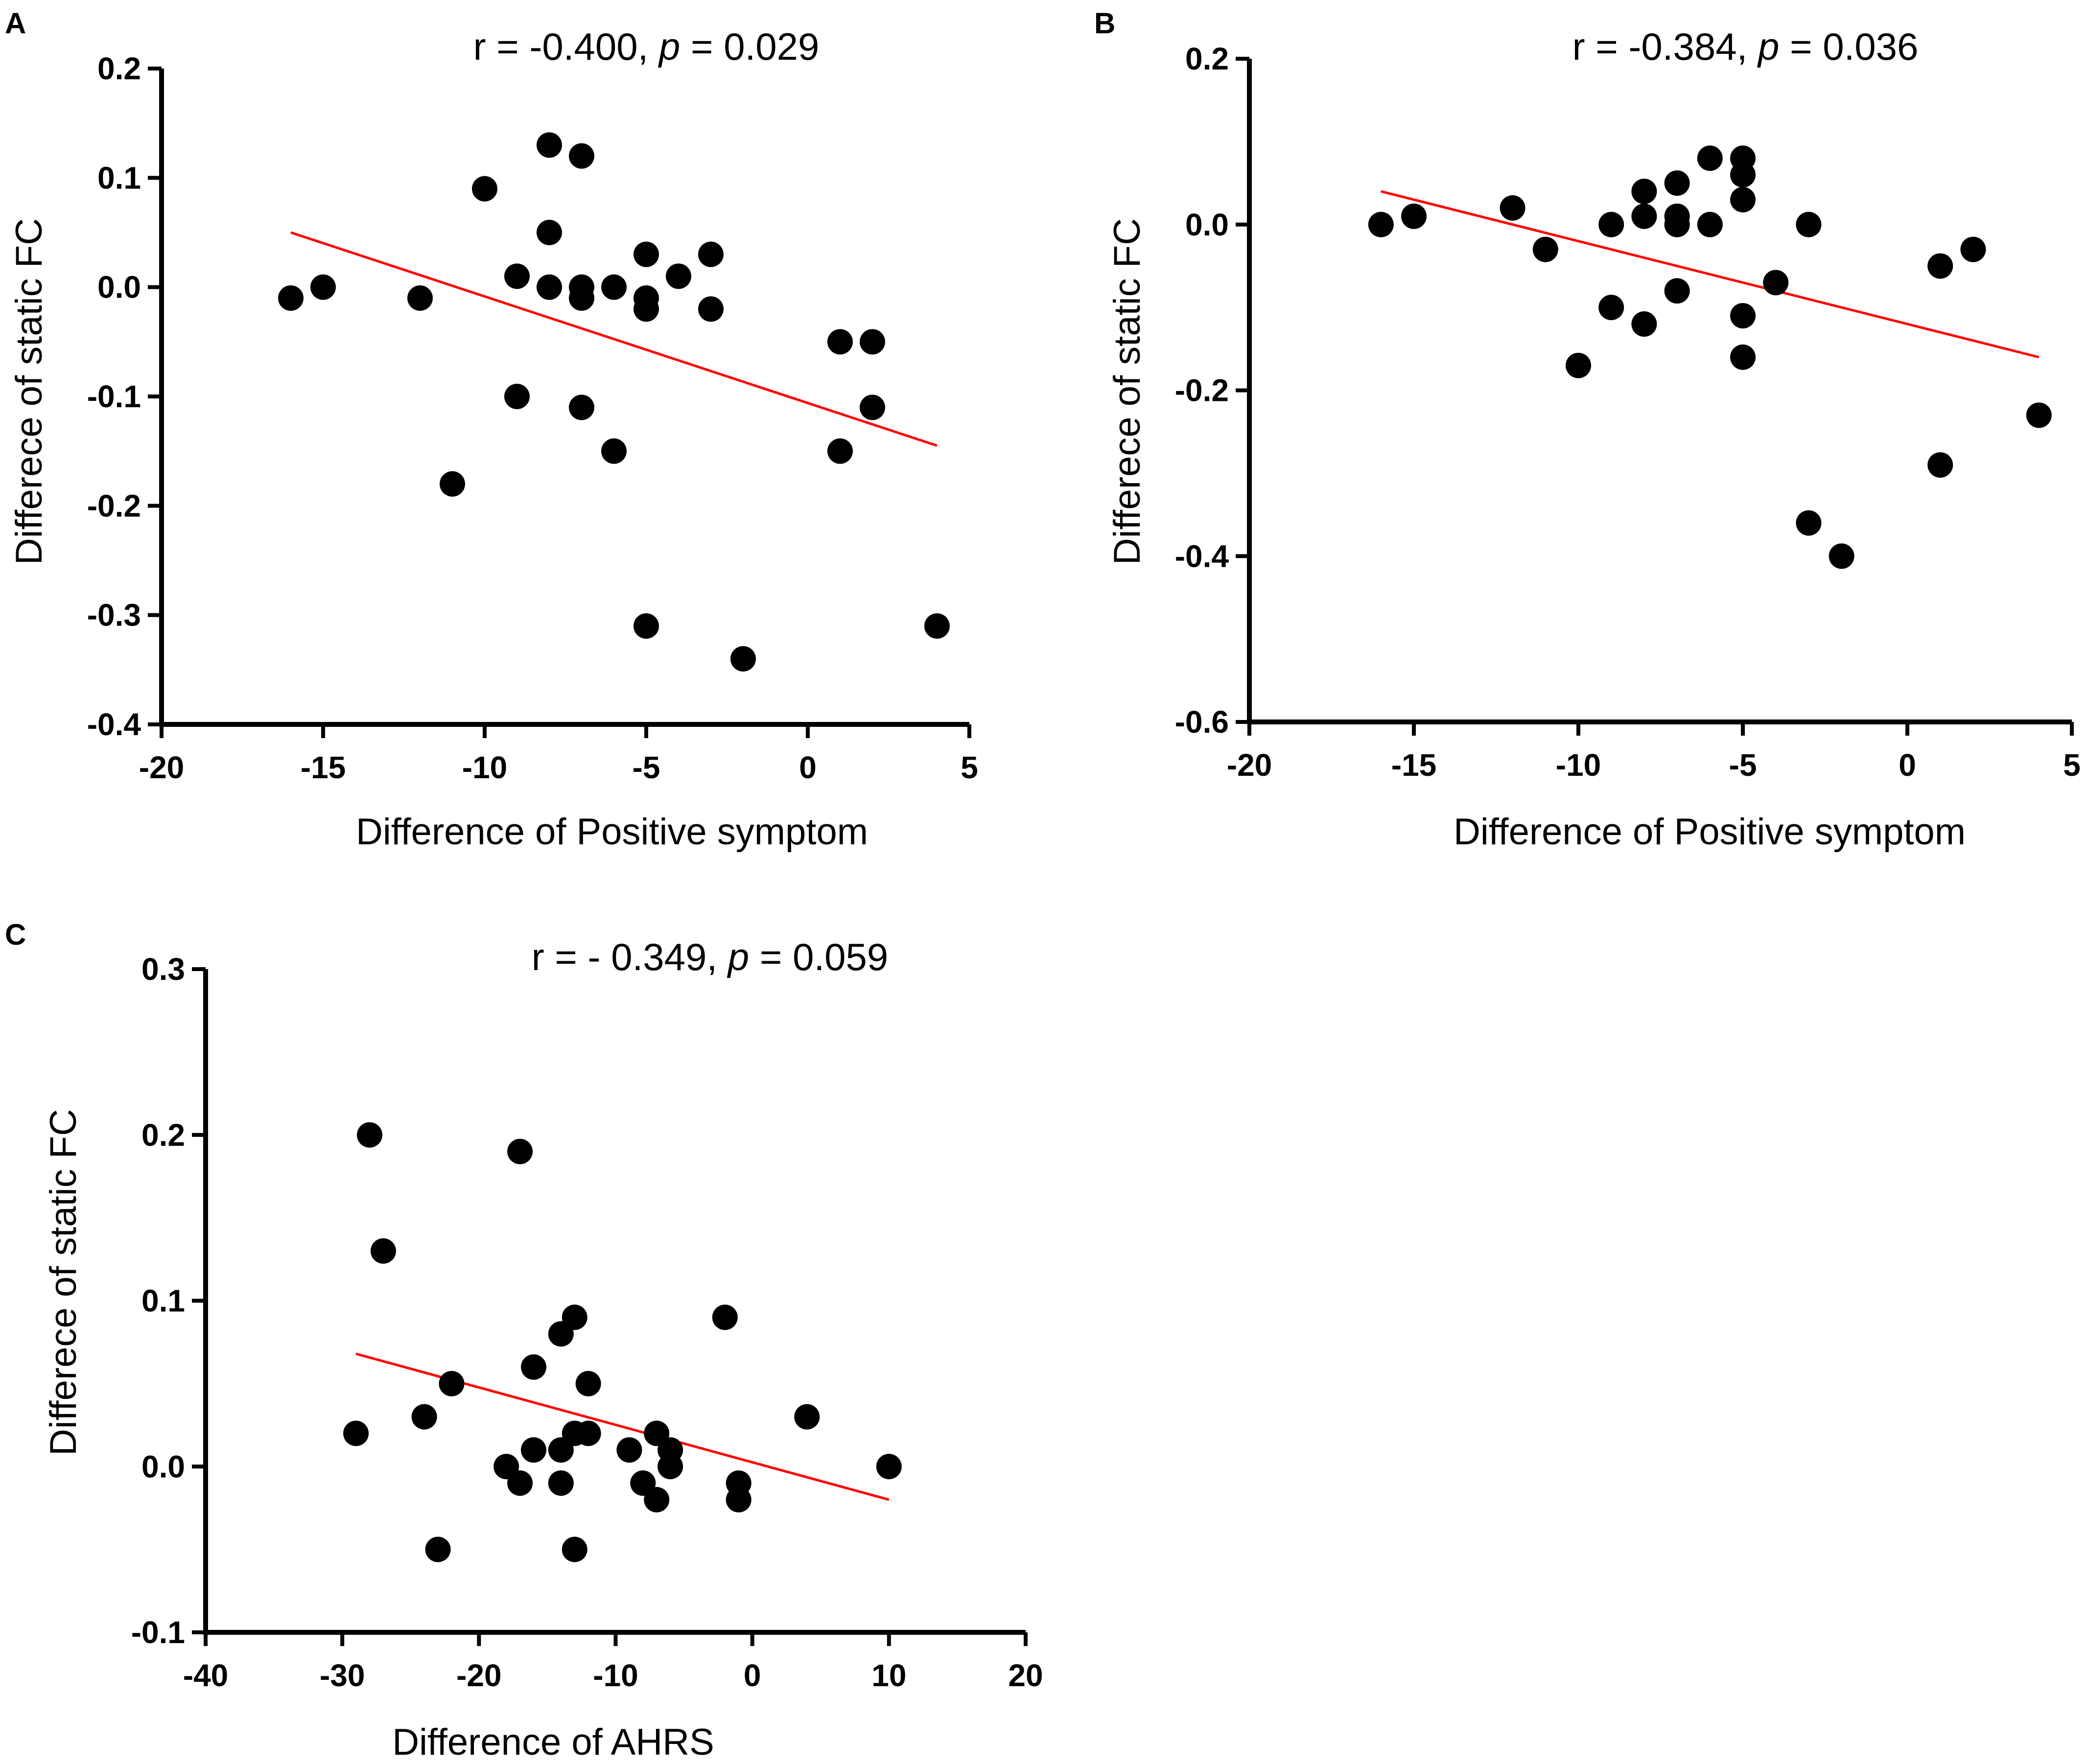 This screenshot has height=1764, width=2088. Describe the element at coordinates (1025, 1675) in the screenshot. I see `x-tick-label: 20` at that location.